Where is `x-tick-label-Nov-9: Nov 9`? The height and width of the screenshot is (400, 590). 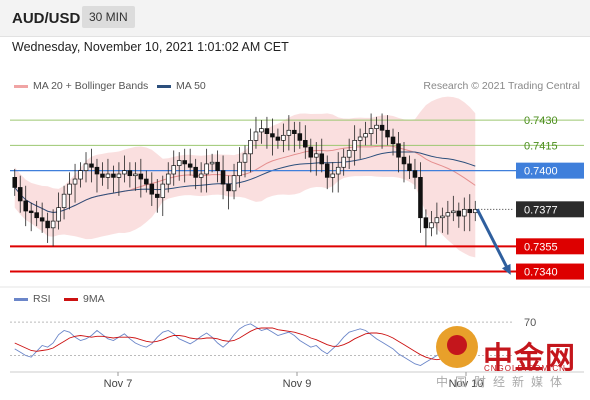
x-tick-label-Nov-9: Nov 9 is located at coordinates (297, 384).